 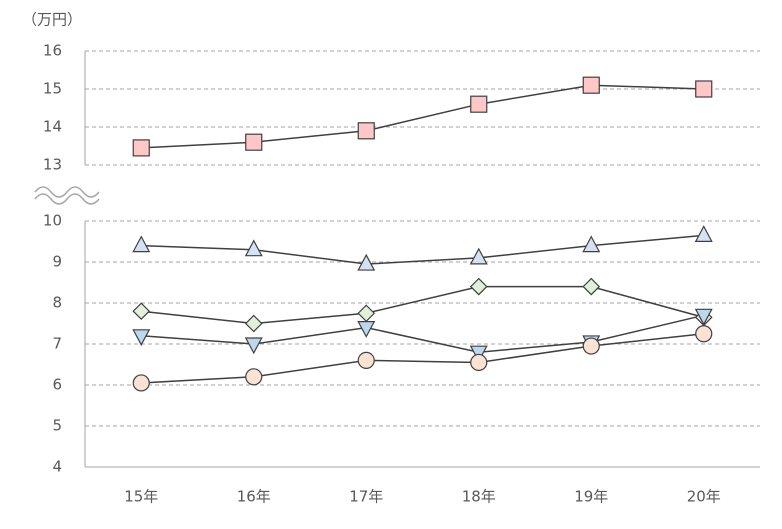 What do you see at coordinates (254, 497) in the screenshot?
I see `x-tick-label: 16年` at bounding box center [254, 497].